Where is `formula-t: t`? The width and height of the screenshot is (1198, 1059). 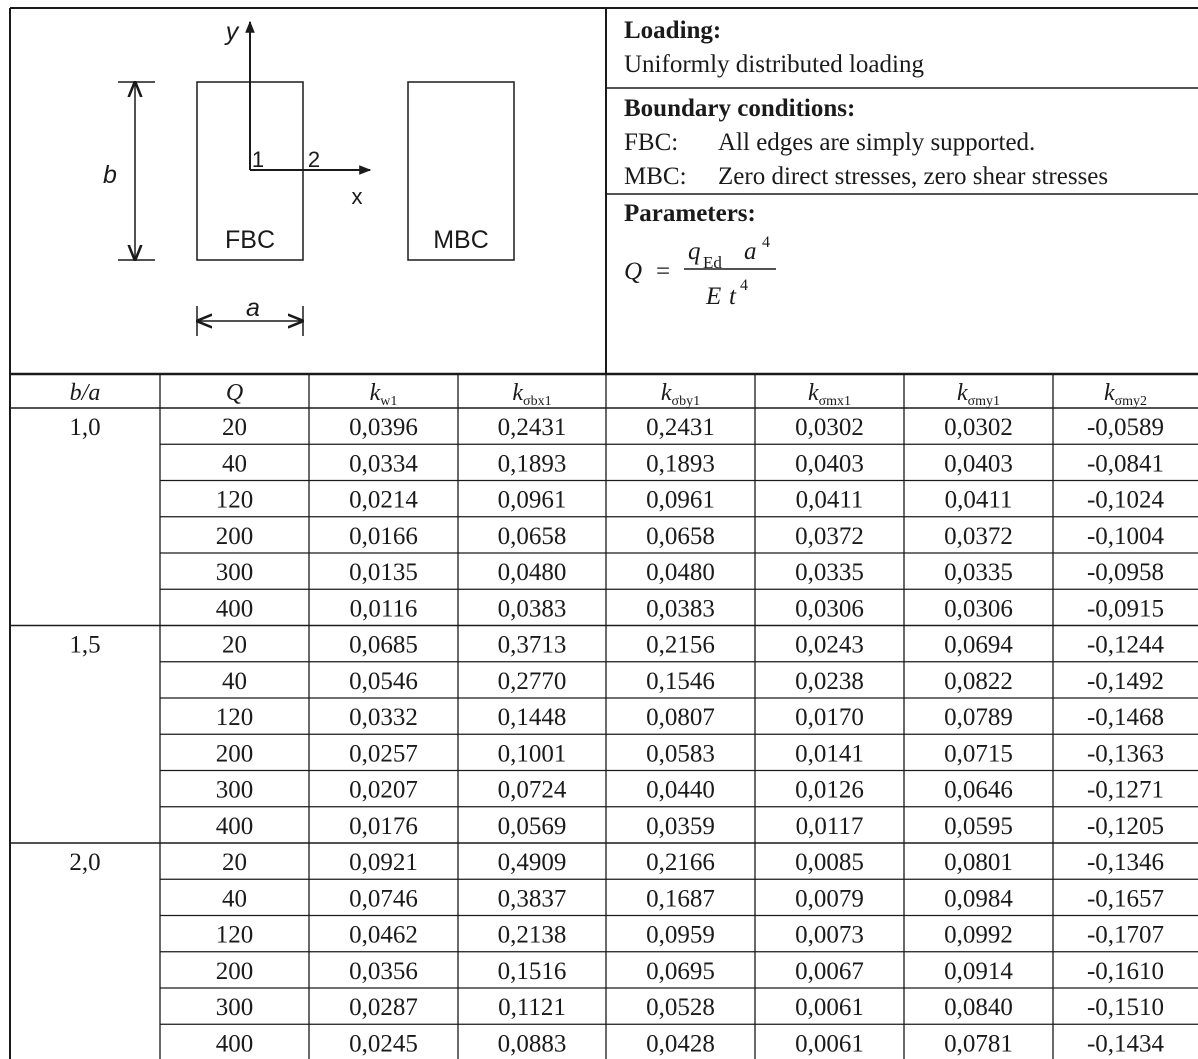 formula-t: t is located at coordinates (733, 296).